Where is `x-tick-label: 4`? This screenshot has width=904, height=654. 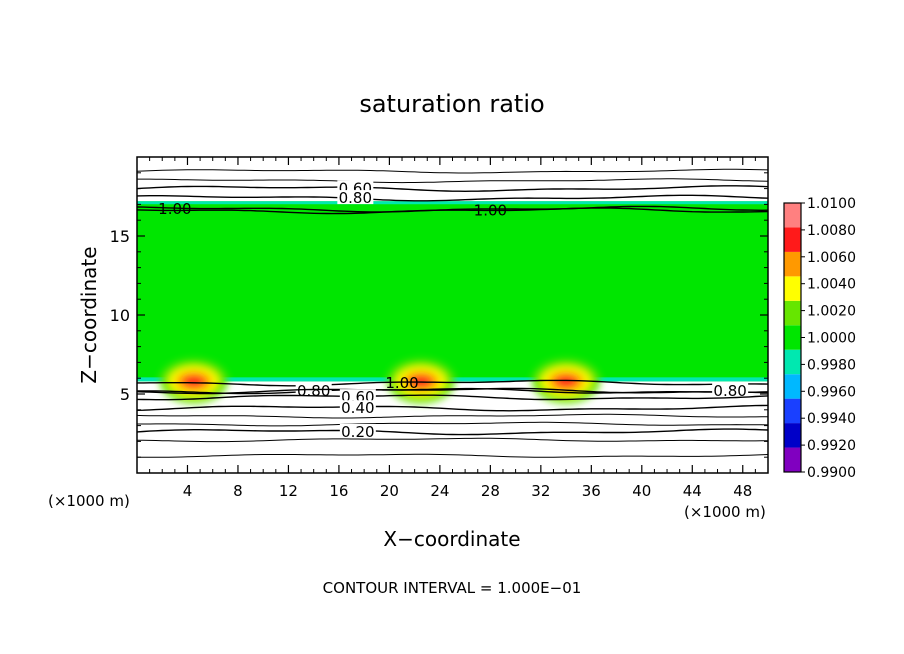
x-tick-label: 4 is located at coordinates (188, 491).